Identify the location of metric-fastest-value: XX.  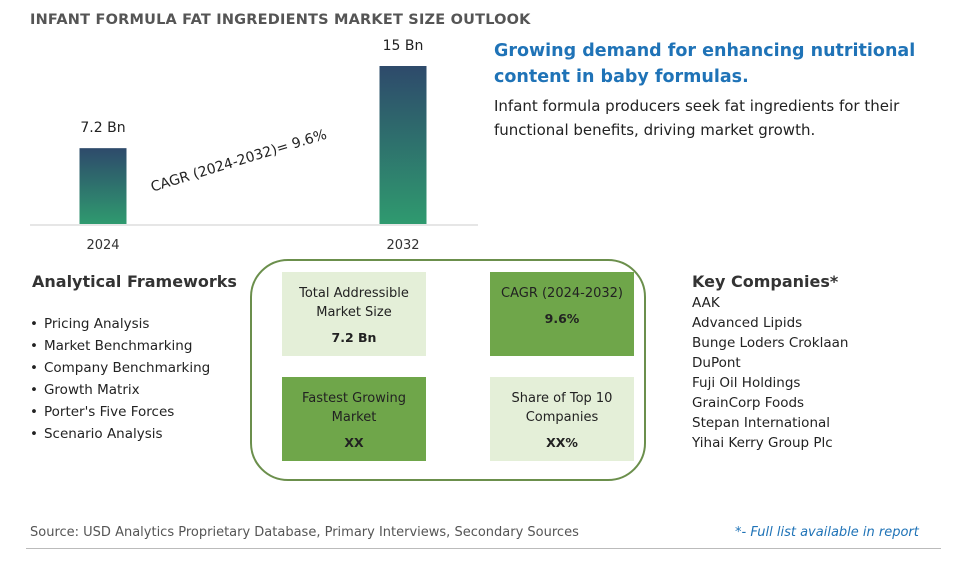
(354, 442).